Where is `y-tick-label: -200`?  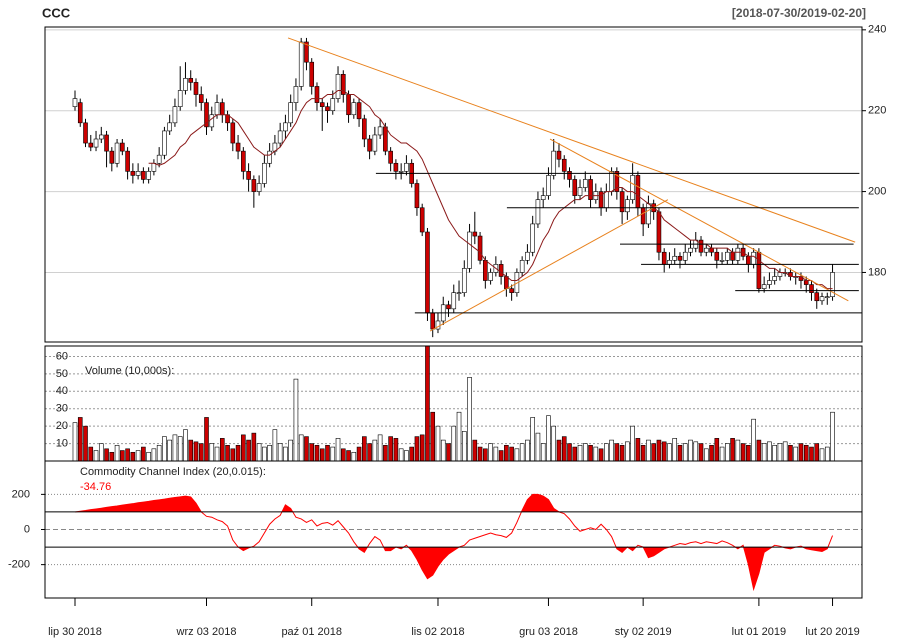
y-tick-label: -200 is located at coordinates (19, 565).